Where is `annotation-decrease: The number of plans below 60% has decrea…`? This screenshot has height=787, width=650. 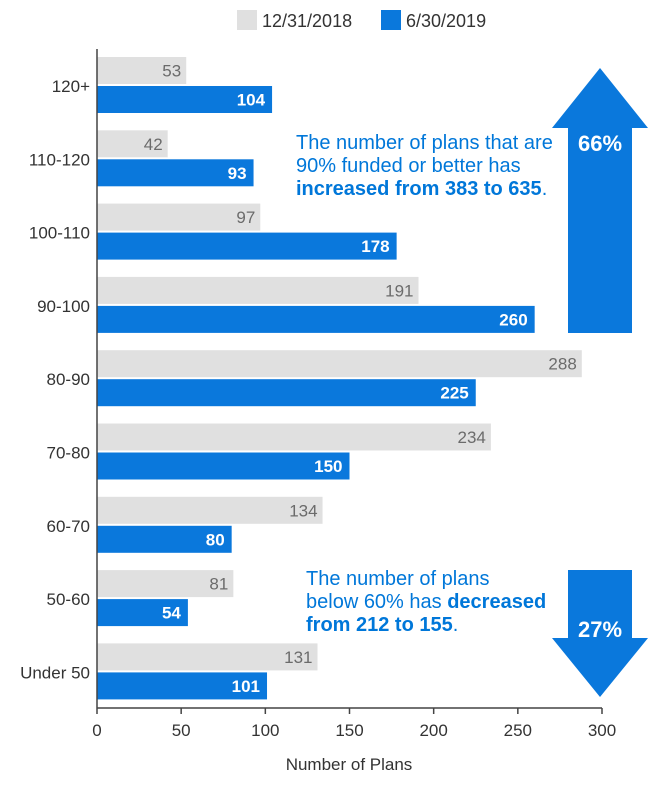
annotation-decrease: The number of plans below 60% has decrea… is located at coordinates (436, 602).